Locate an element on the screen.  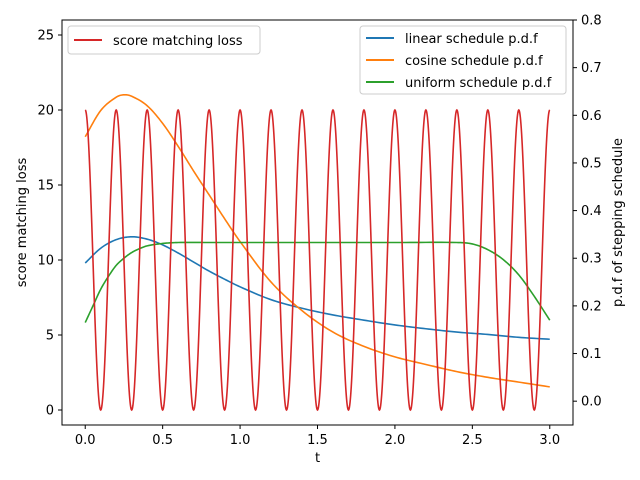
legend-left-box is located at coordinates (164, 40).